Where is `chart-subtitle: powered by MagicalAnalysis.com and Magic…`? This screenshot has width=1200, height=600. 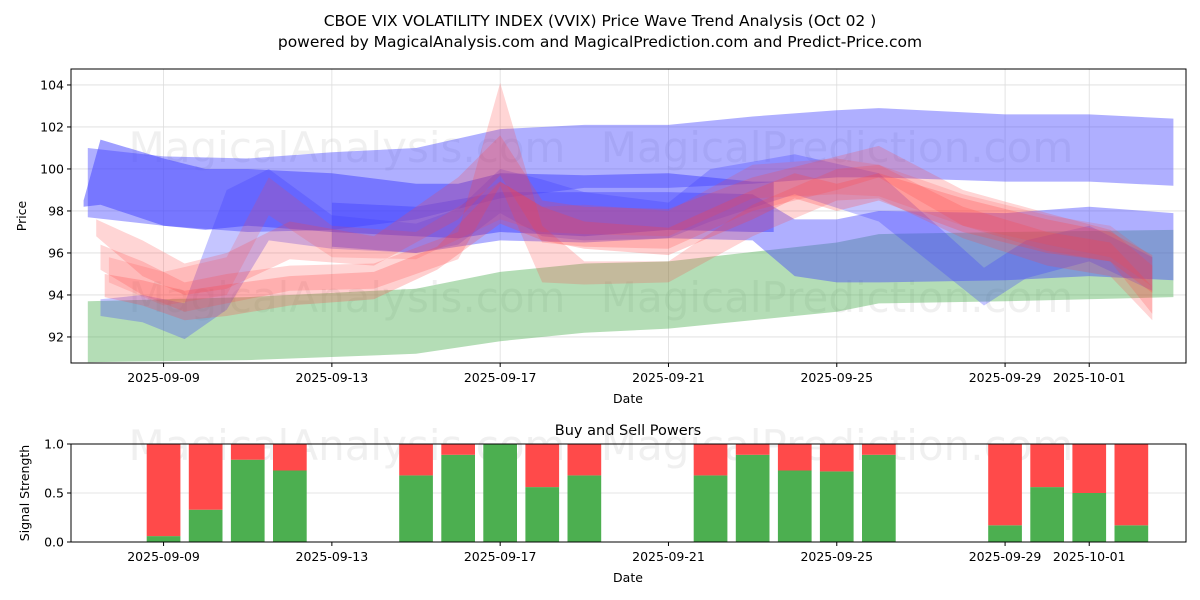 chart-subtitle: powered by MagicalAnalysis.com and Magic… is located at coordinates (600, 42).